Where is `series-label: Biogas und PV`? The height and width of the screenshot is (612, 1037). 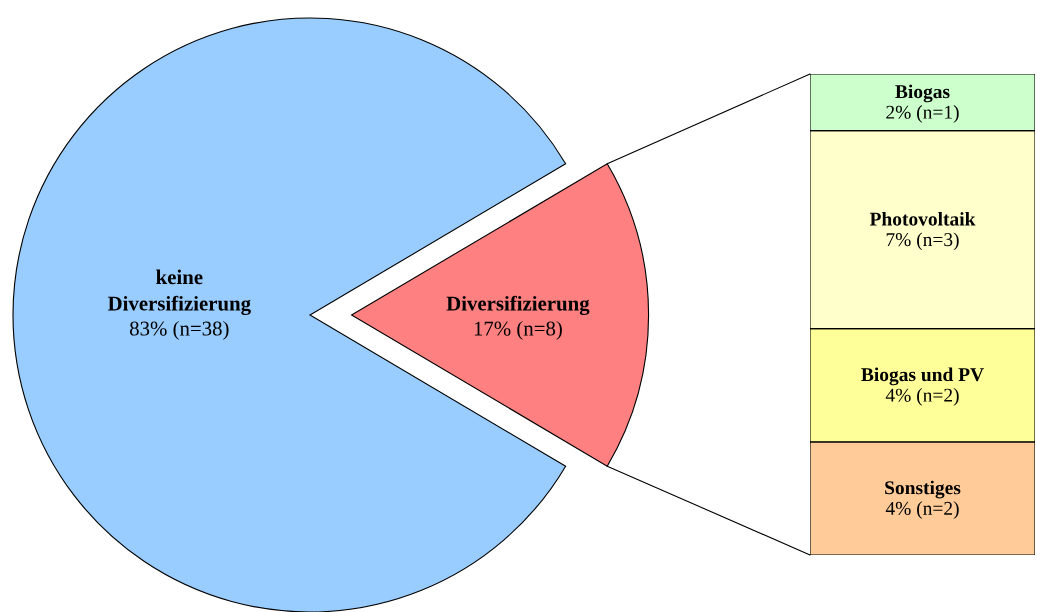 series-label: Biogas und PV is located at coordinates (922, 376).